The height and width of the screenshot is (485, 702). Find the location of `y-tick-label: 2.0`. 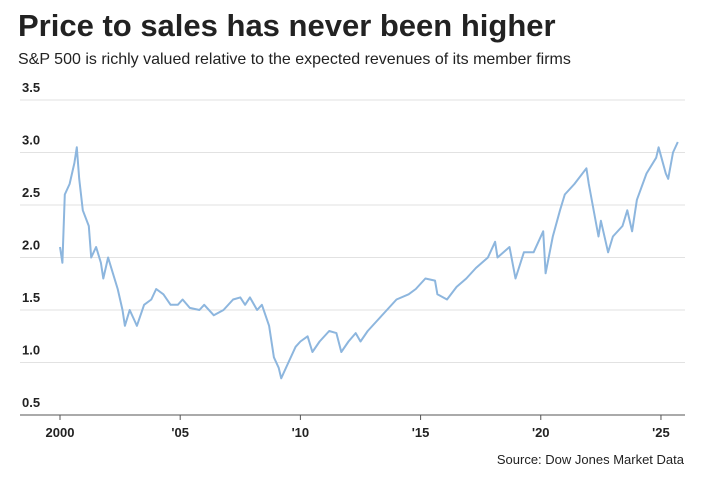

y-tick-label: 2.0 is located at coordinates (31, 245).